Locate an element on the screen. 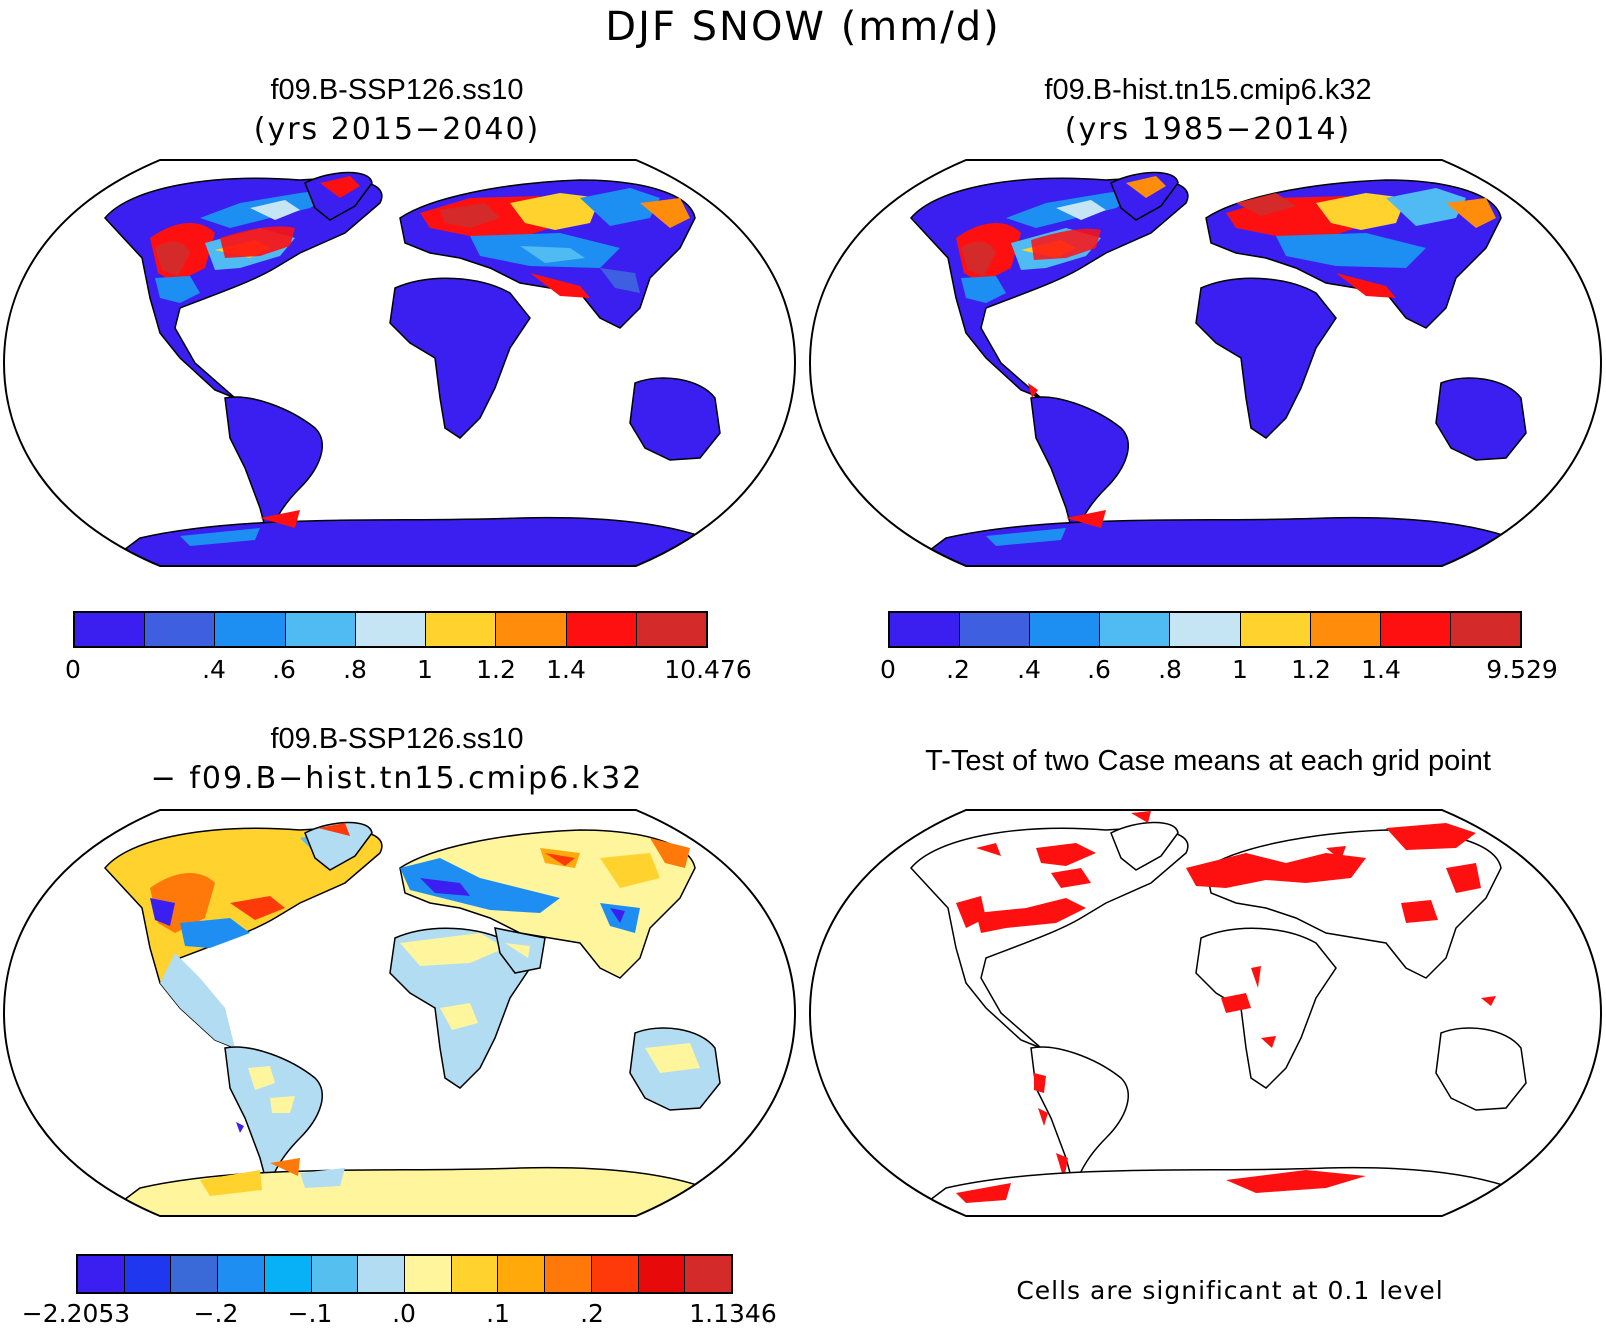 This screenshot has width=1606, height=1328. panel-subtitle-hist: (yrs 1985−2014) is located at coordinates (1208, 129).